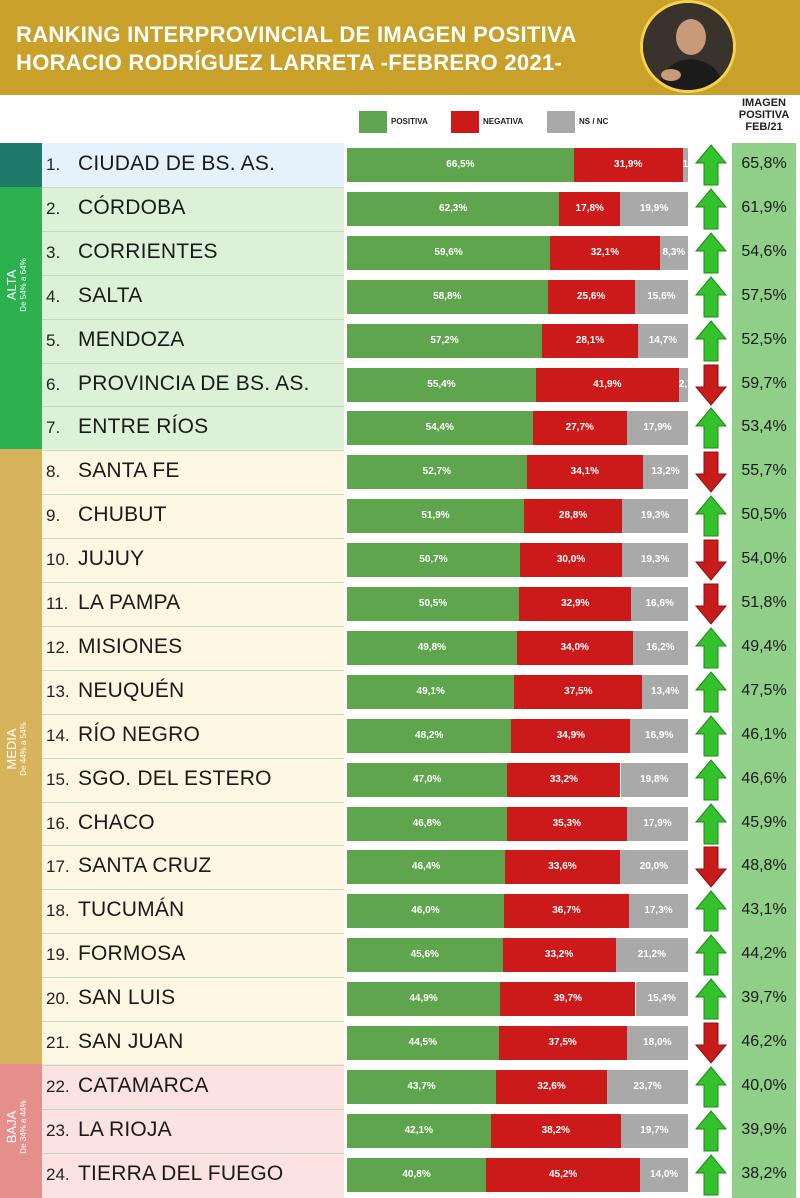 This screenshot has width=800, height=1198. Describe the element at coordinates (58, 1042) in the screenshot. I see `rank-number: 21.` at that location.